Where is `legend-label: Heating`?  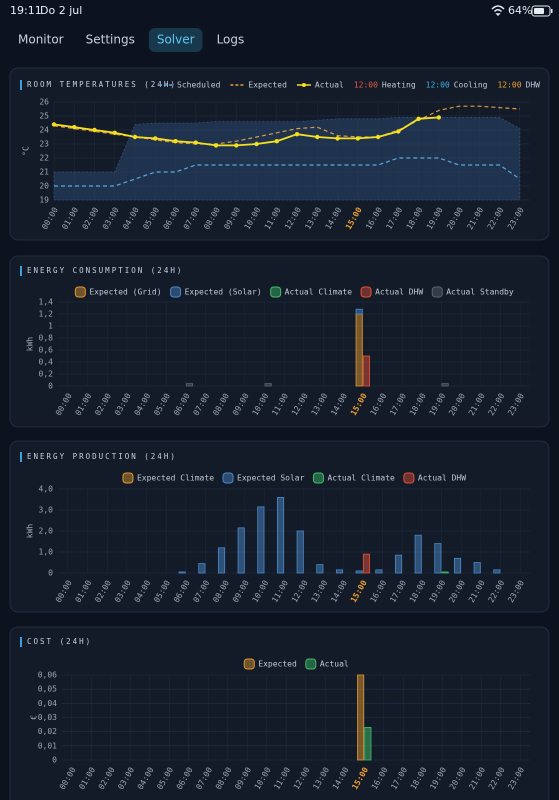
legend-label: Heating is located at coordinates (399, 85).